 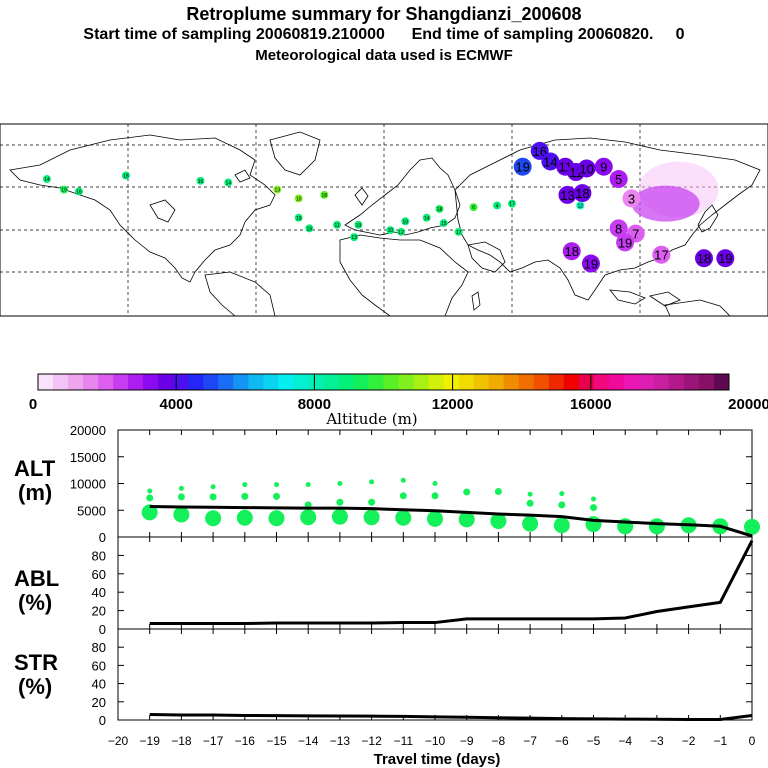 What do you see at coordinates (625, 741) in the screenshot?
I see `x-tick-label: −4` at bounding box center [625, 741].